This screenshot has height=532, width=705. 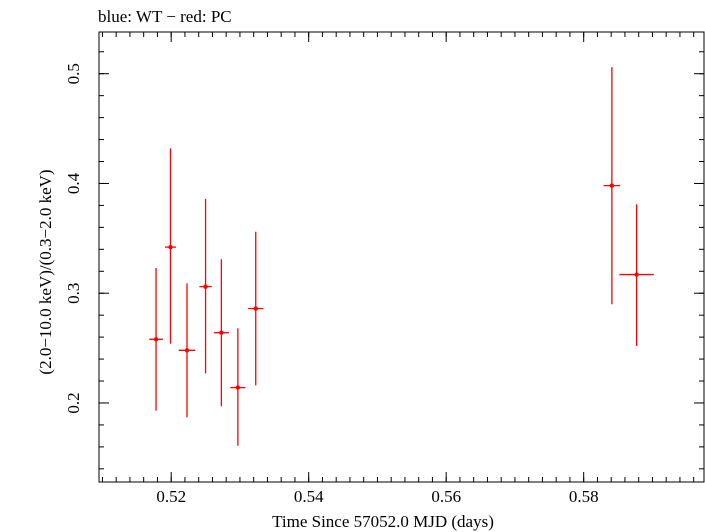 What do you see at coordinates (73, 293) in the screenshot?
I see `y-tick-label: 0.3` at bounding box center [73, 293].